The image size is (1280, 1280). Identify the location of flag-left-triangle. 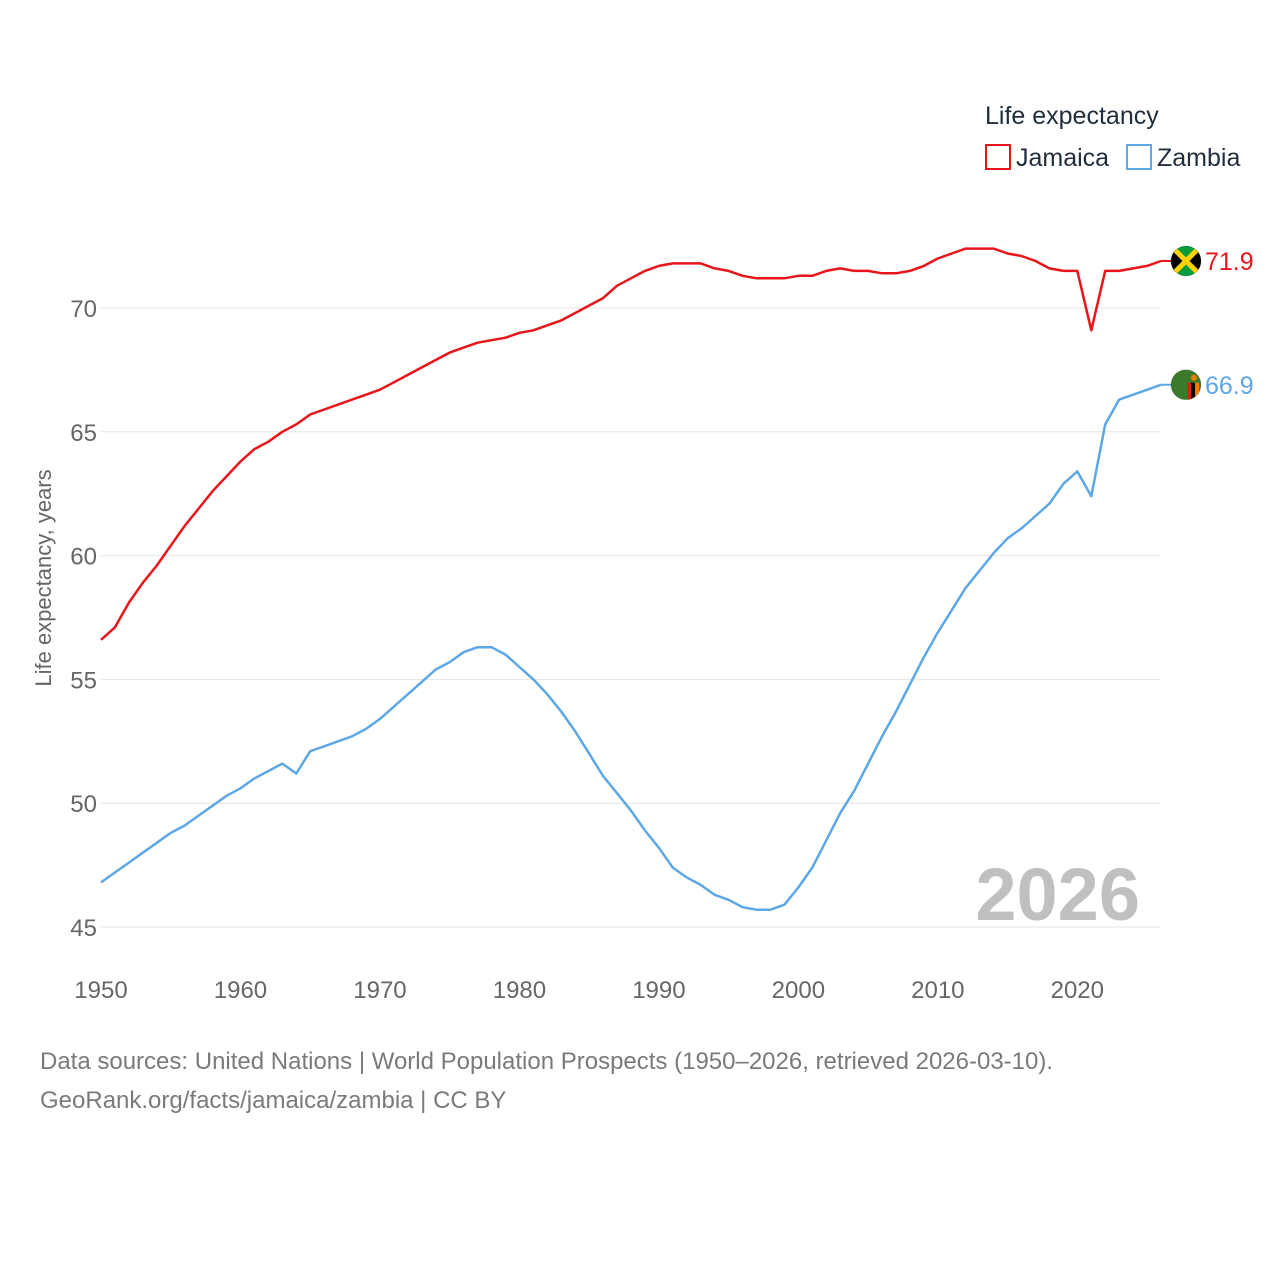
(1178, 260).